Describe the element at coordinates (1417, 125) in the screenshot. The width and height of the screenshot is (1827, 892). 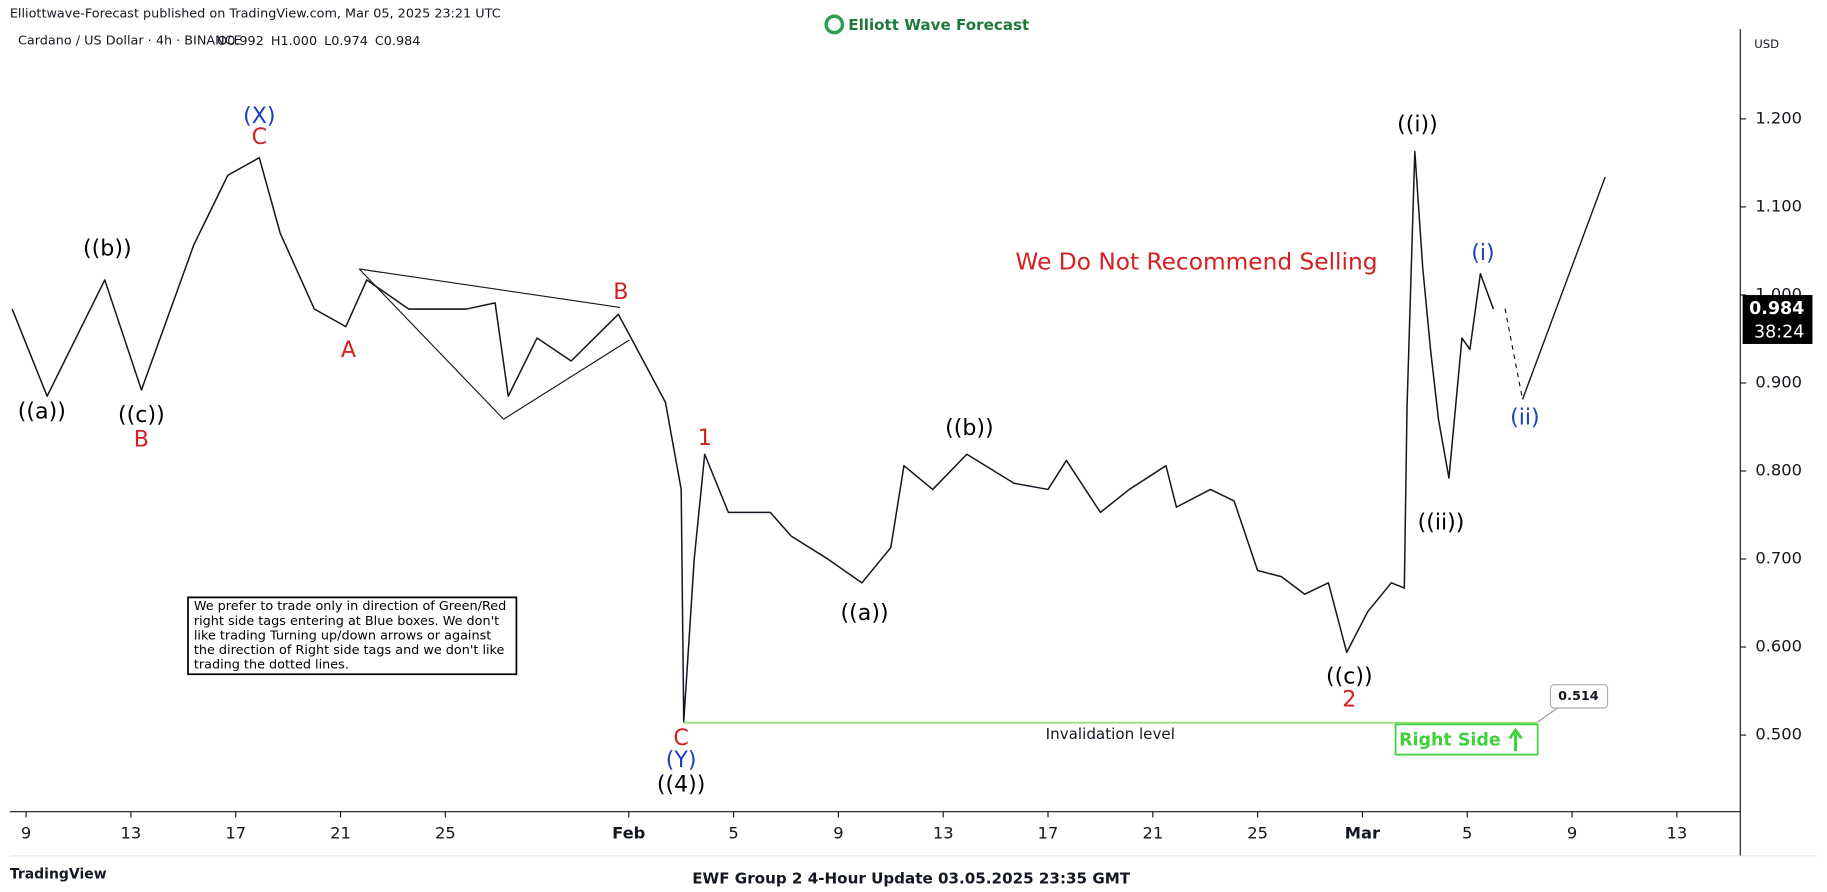
I see `wave-label: ((i))` at that location.